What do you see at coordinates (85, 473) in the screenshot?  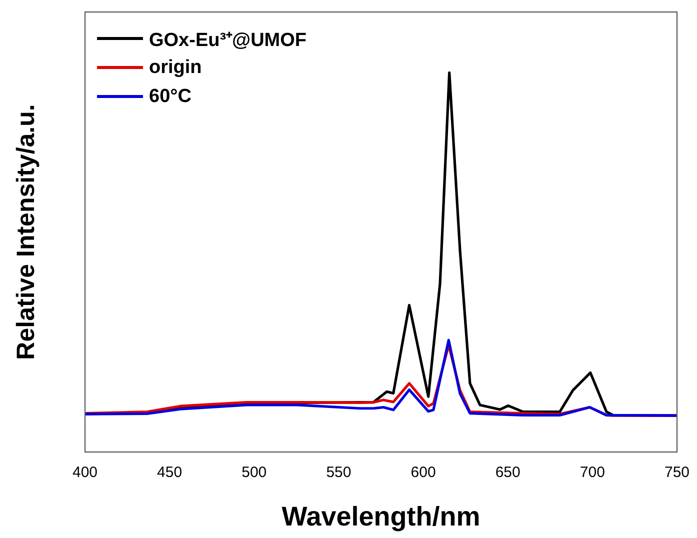 I see `x-tick-label: 400` at bounding box center [85, 473].